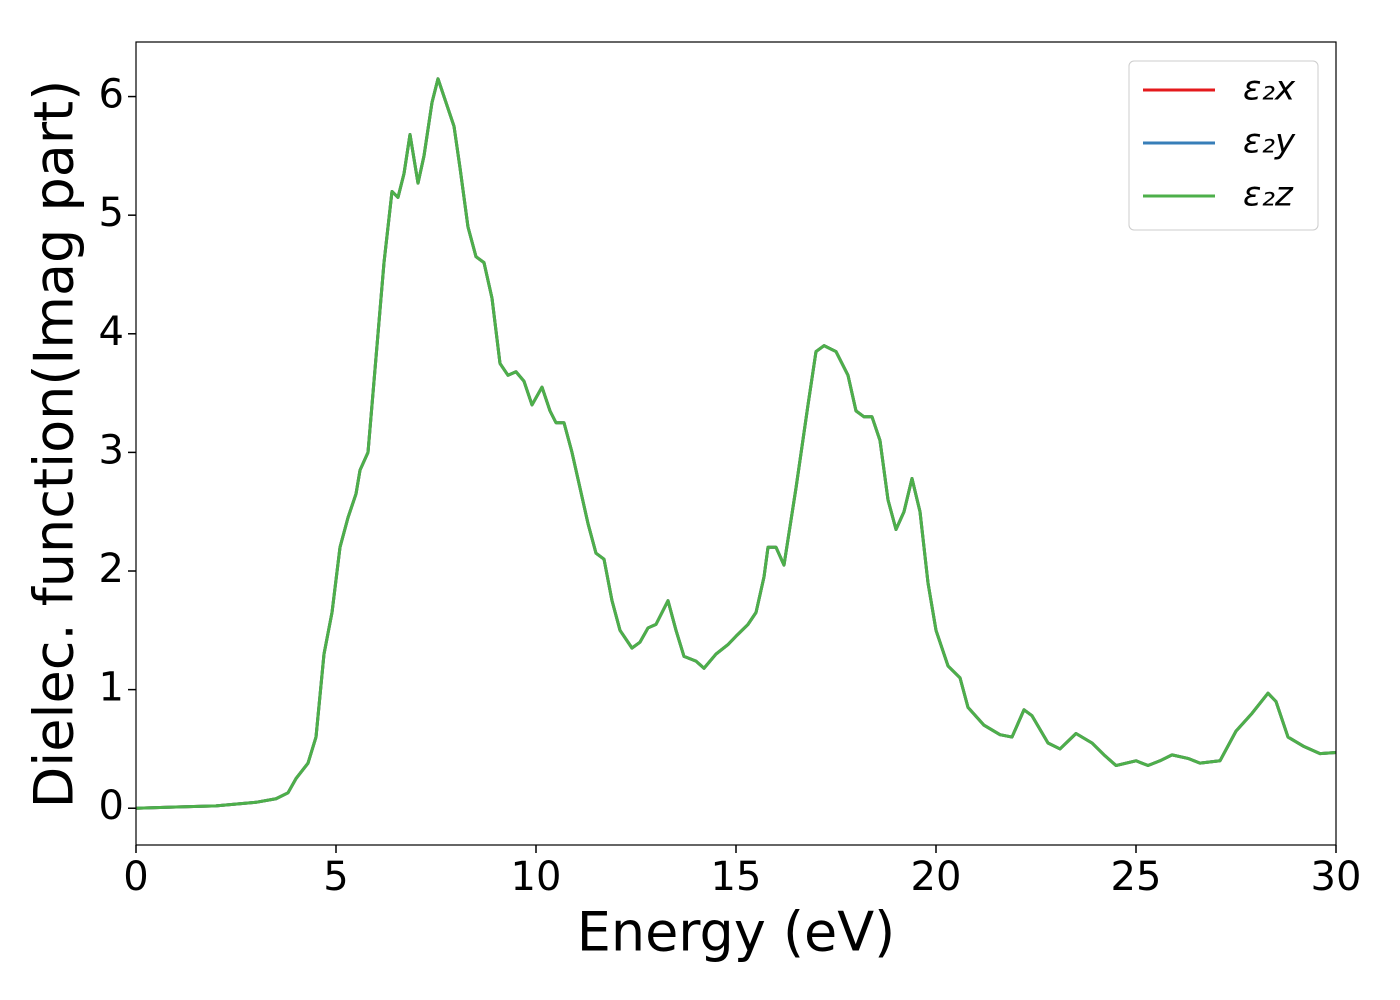 This screenshot has width=1400, height=1000. Describe the element at coordinates (936, 877) in the screenshot. I see `x-tick-label: 20` at that location.